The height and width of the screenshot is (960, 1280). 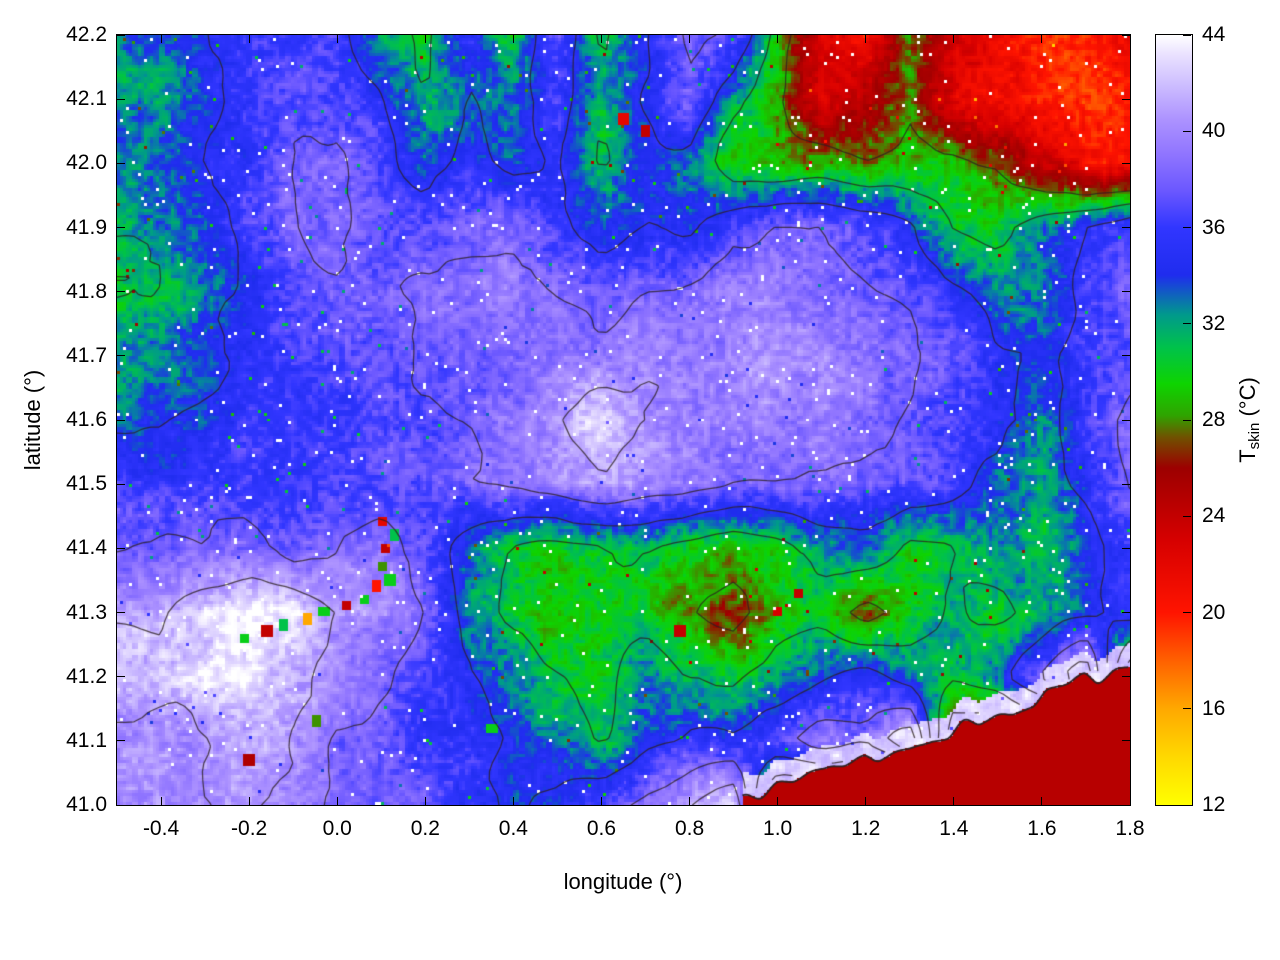 What do you see at coordinates (86, 227) in the screenshot?
I see `y-tick-label: 41.9` at bounding box center [86, 227].